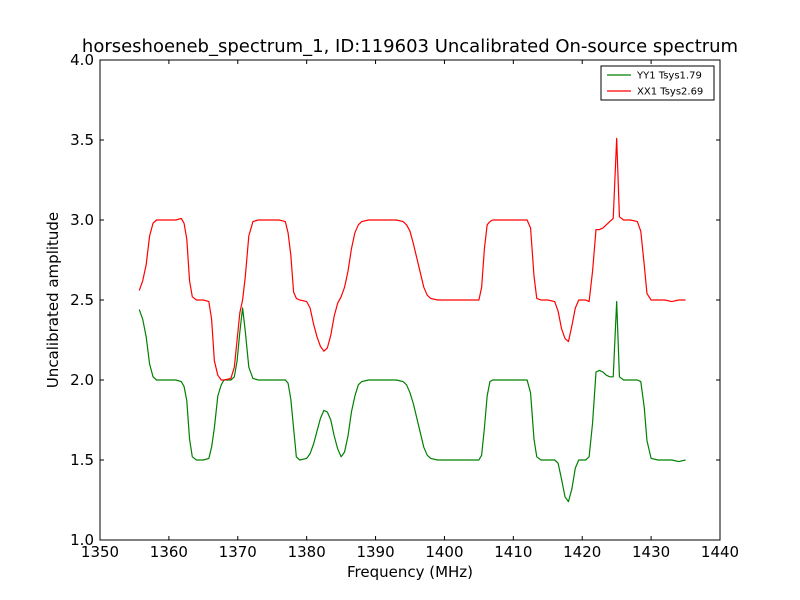  What do you see at coordinates (82, 460) in the screenshot?
I see `y-tick-label-1: 1.5` at bounding box center [82, 460].